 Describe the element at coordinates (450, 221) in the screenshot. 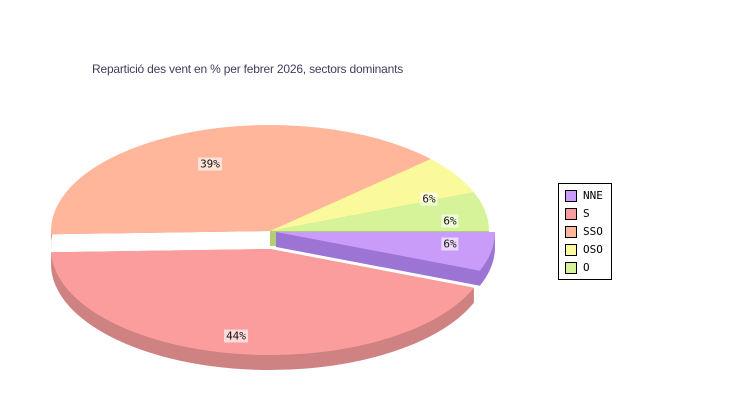

I see `slice-label-O: 6%` at that location.